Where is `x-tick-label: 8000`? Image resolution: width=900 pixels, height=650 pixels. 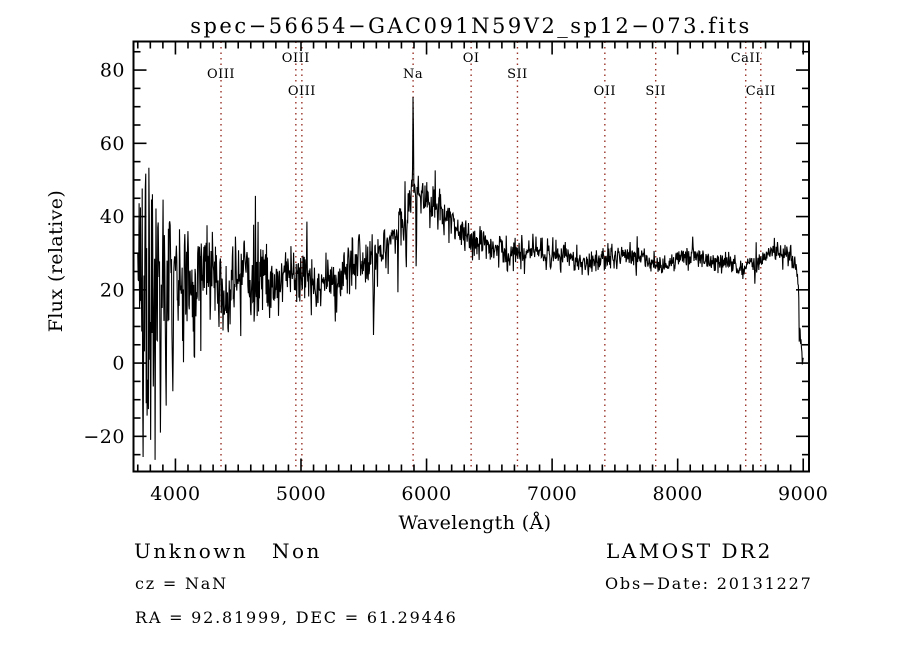
x-tick-label: 8000 is located at coordinates (677, 494).